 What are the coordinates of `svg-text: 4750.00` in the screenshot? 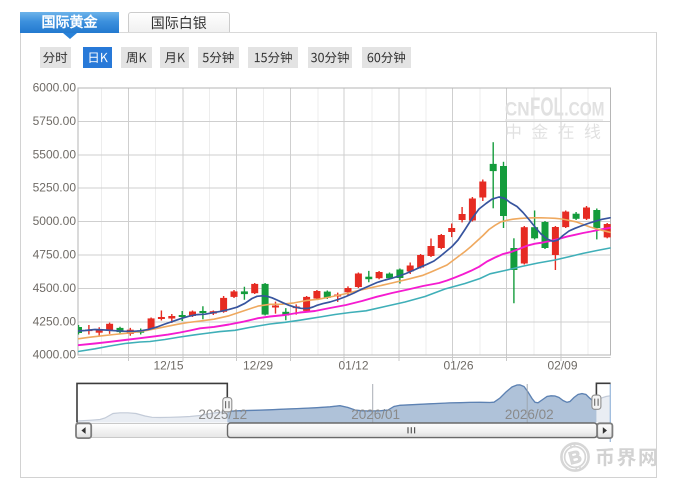 It's located at (55, 255).